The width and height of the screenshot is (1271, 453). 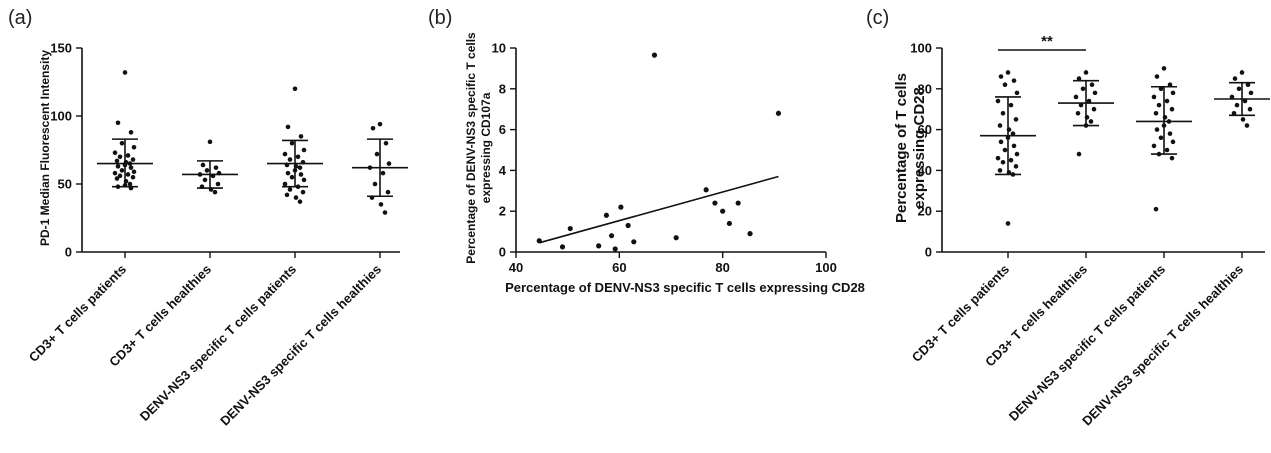 I want to click on panel-c-category-label: DENV-NS3 specific T cells healthies, so click(x=1162, y=345).